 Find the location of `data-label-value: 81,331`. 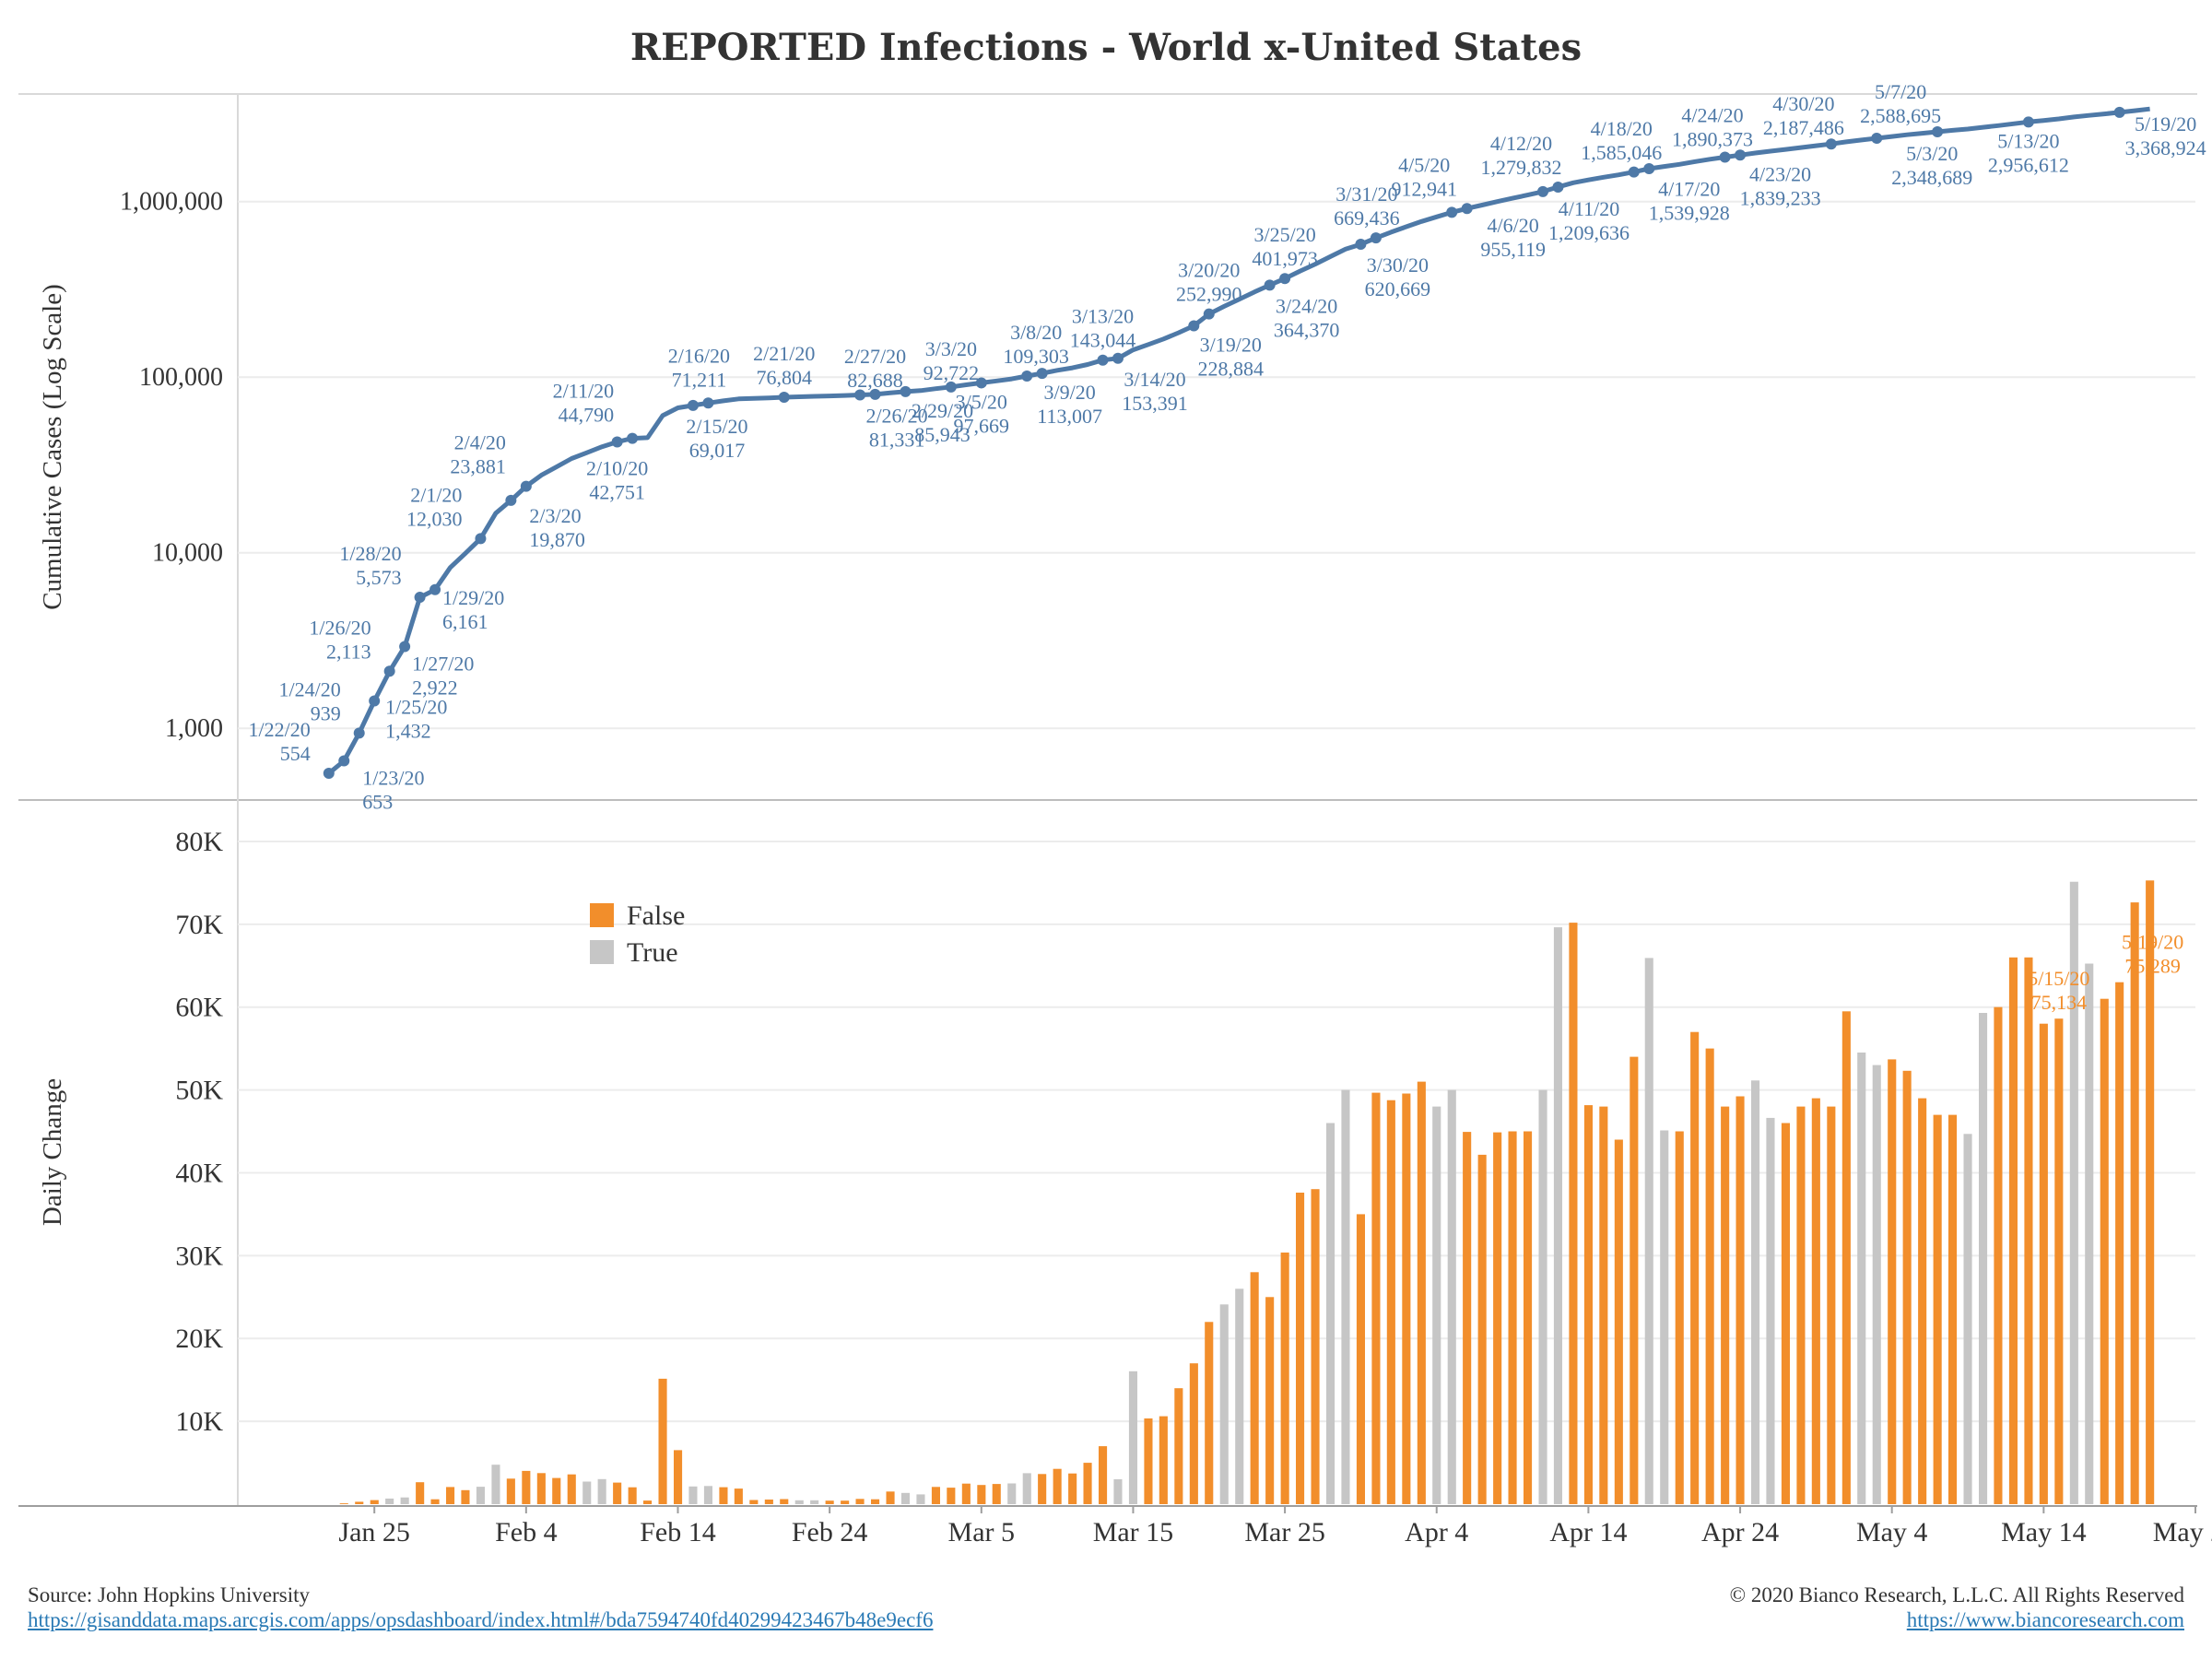

data-label-value: 81,331 is located at coordinates (897, 439).